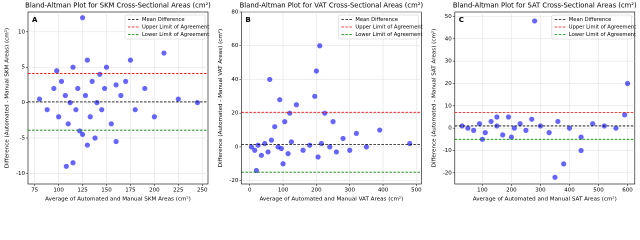  What do you see at coordinates (250, 191) in the screenshot?
I see `x-tick-label: 0` at bounding box center [250, 191].